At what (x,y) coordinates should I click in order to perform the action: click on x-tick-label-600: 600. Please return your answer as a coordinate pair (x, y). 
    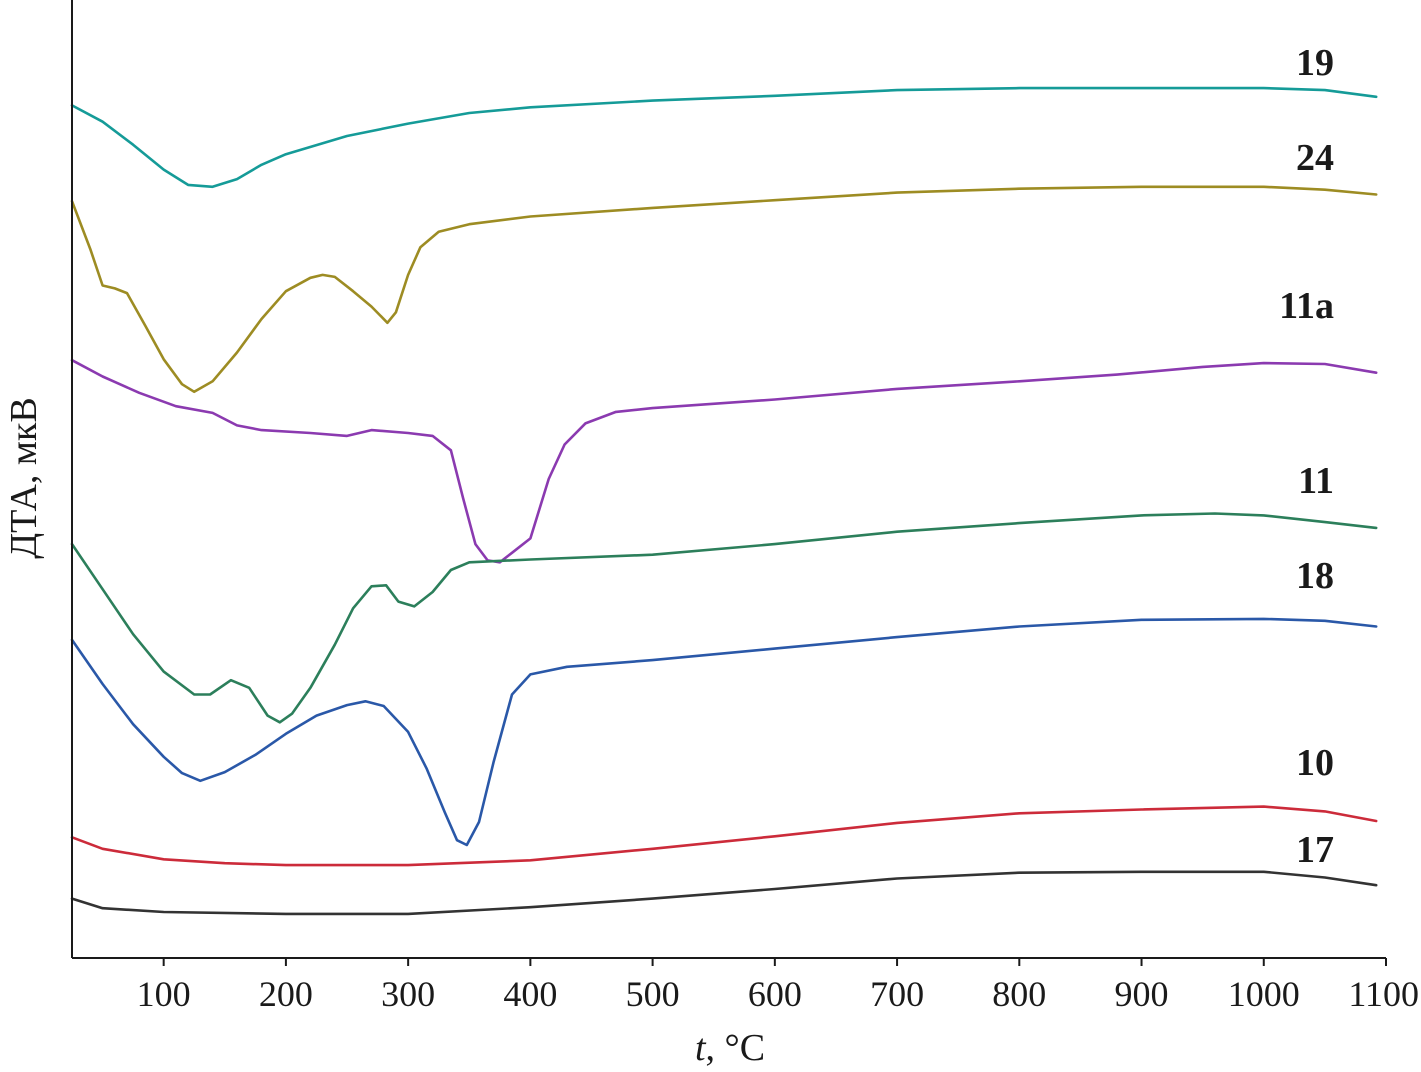
    Looking at the image, I should click on (775, 994).